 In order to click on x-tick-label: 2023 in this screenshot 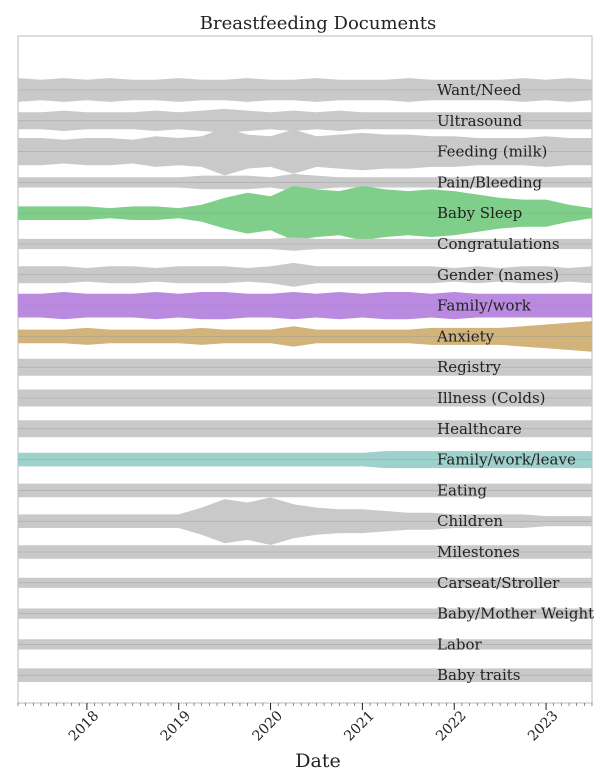, I will do `click(543, 726)`.